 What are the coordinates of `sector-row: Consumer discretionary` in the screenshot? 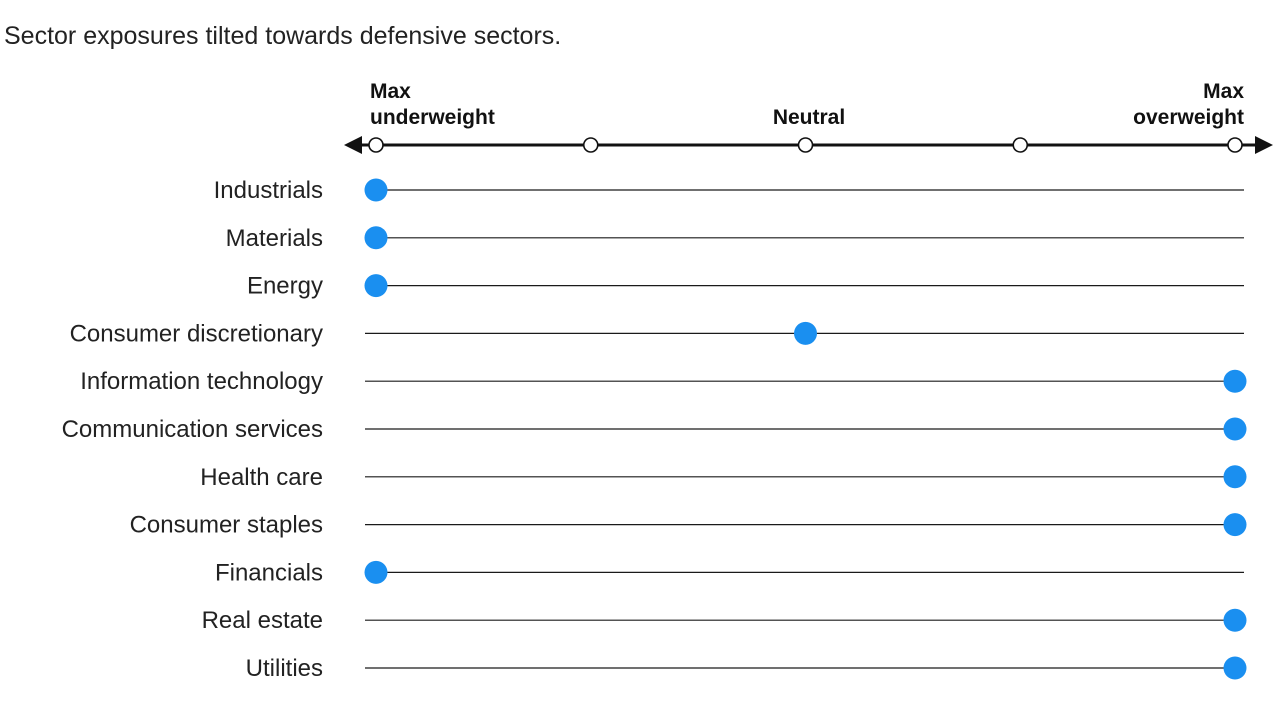 It's located at (657, 333).